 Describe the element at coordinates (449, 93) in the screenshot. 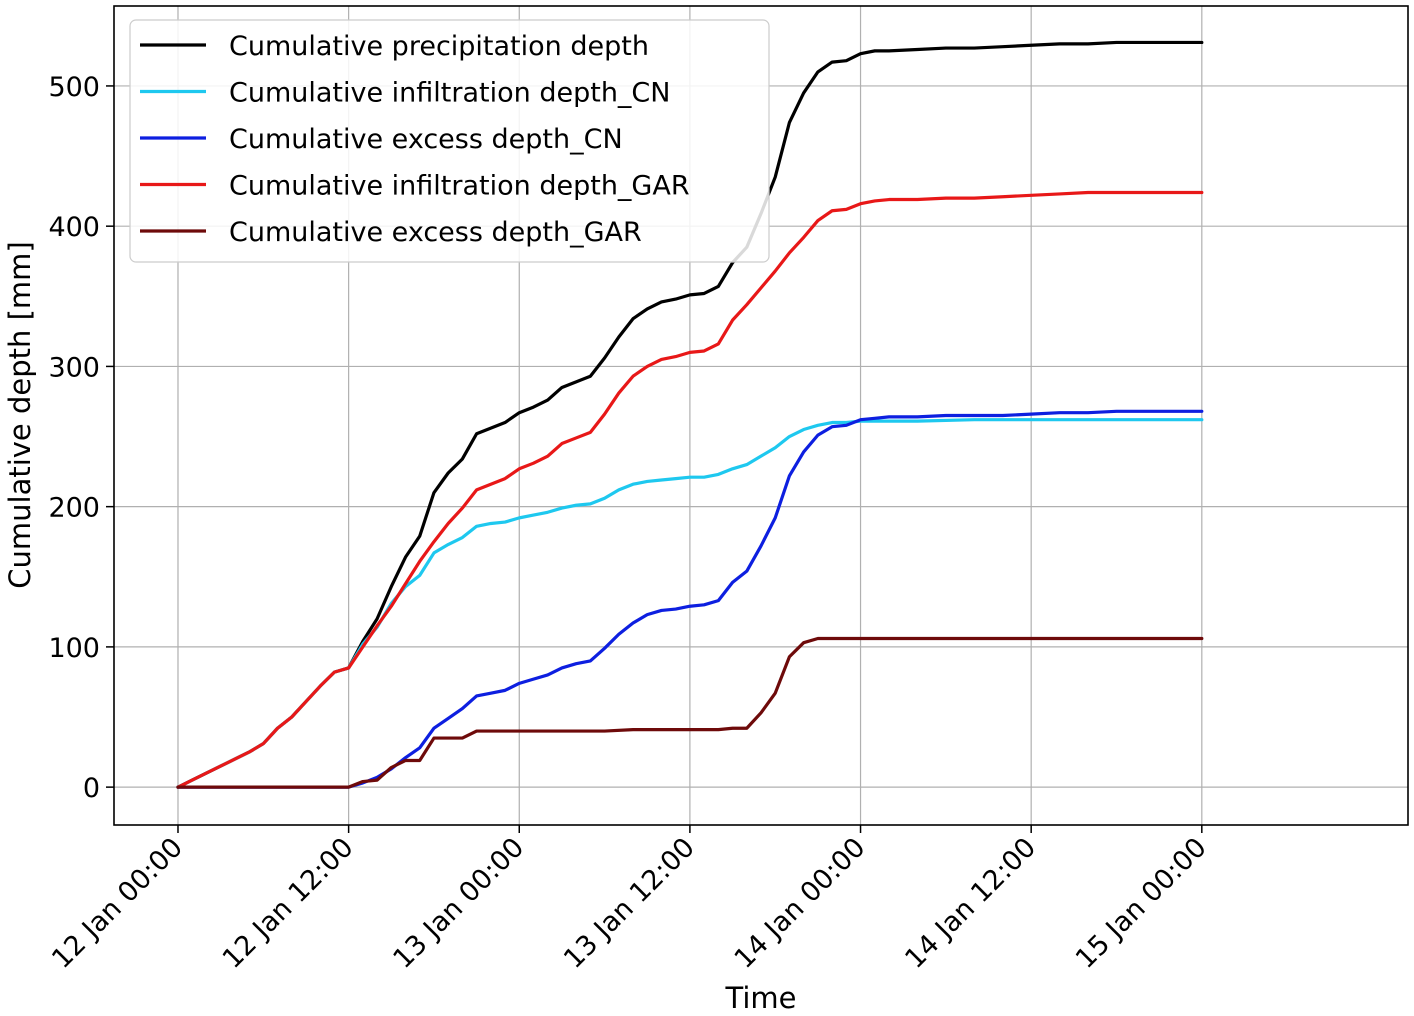

I see `legend-label-1: Cumulative infiltration depth_CN` at that location.